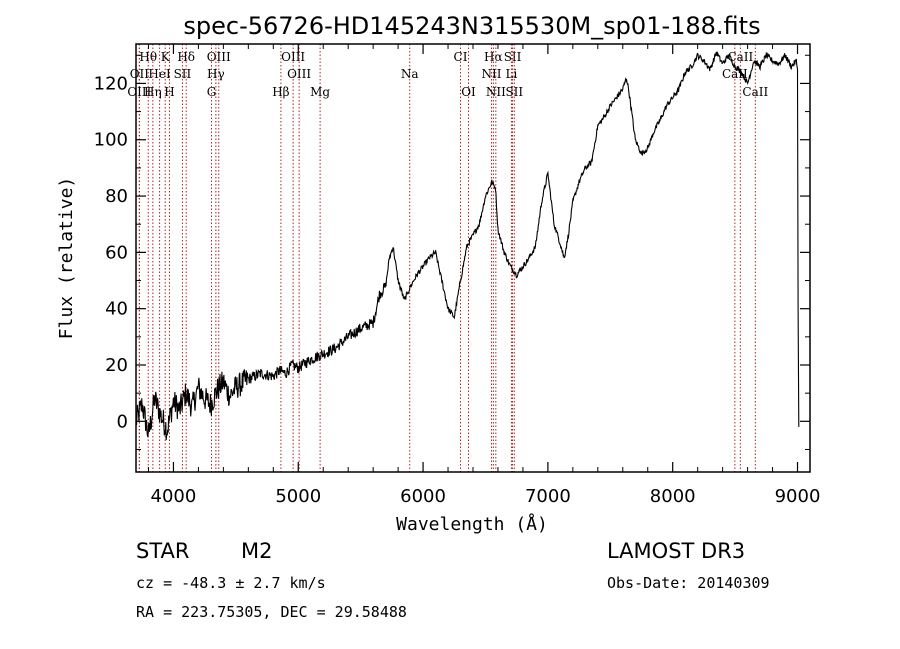  I want to click on y-tick-label: 0, so click(122, 421).